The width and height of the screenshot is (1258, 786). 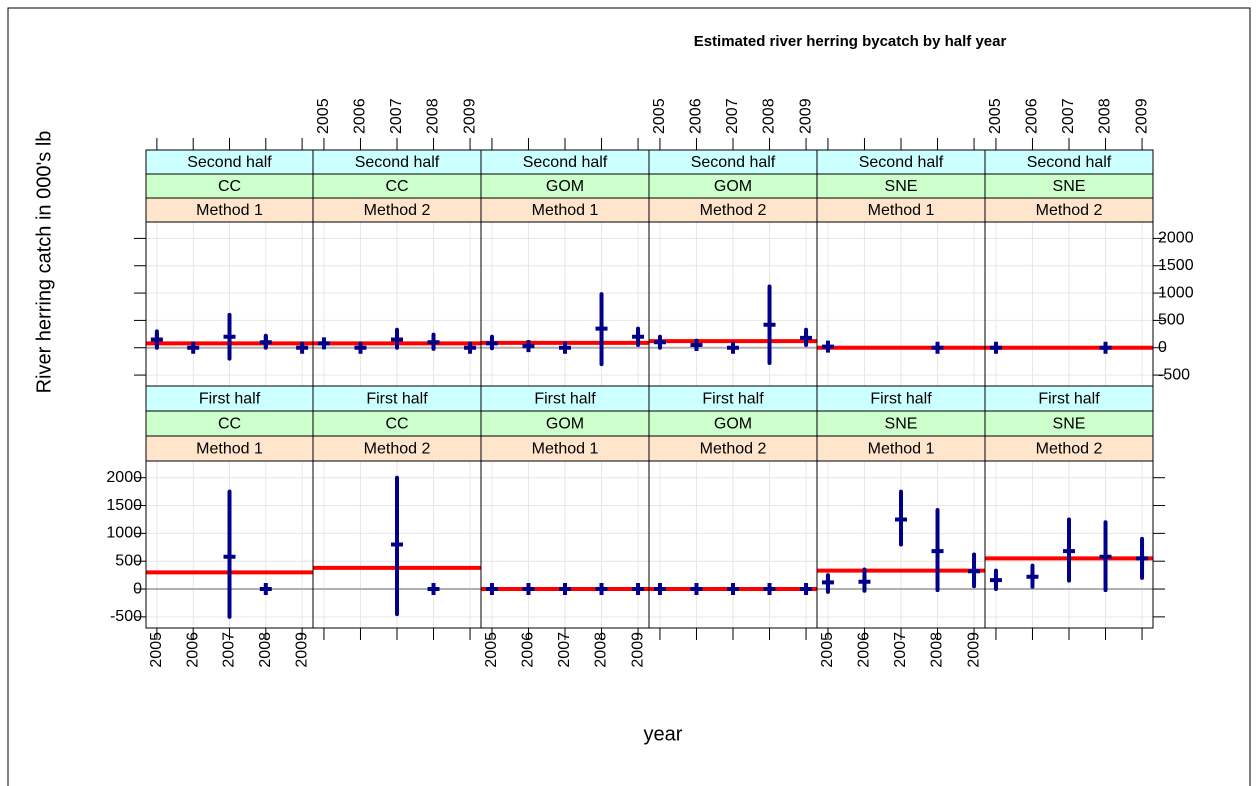 I want to click on y-axis-title: River herring catch in 000's lb, so click(x=44, y=262).